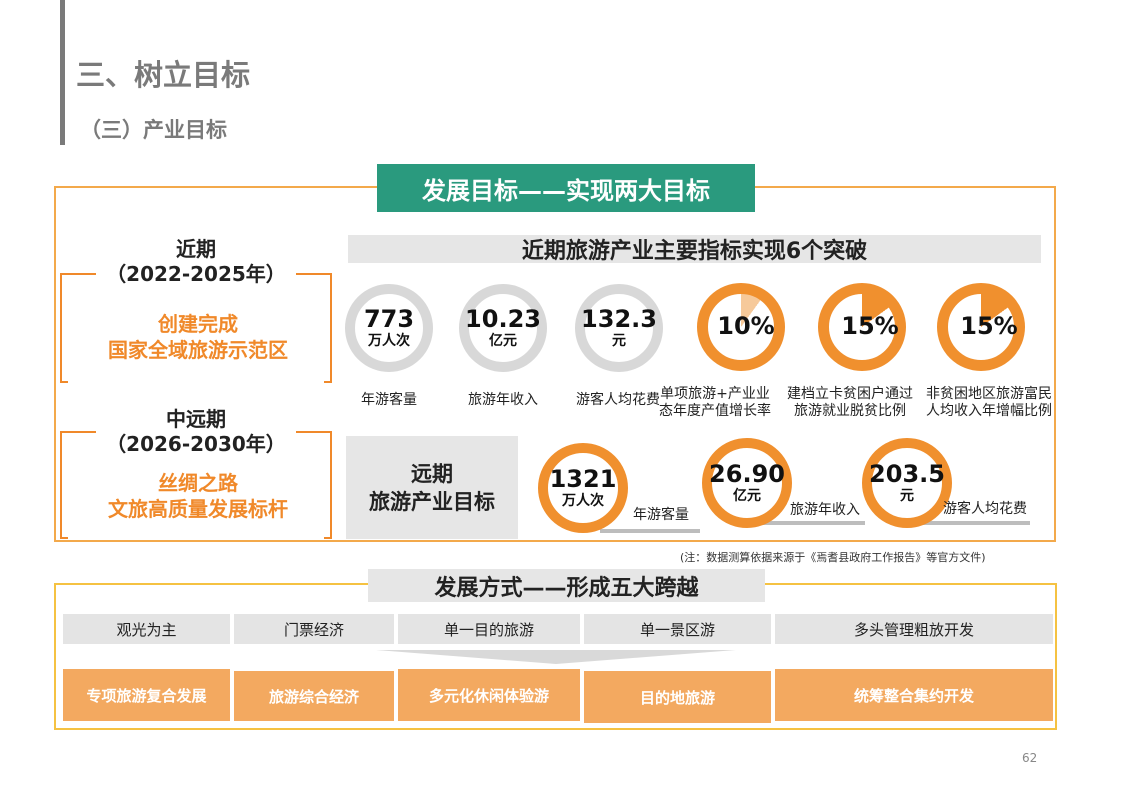 The image size is (1122, 793). What do you see at coordinates (833, 557) in the screenshot?
I see `source-note: (注：数据测算依据来源于《焉耆县政府工作报告》等官方文件)` at bounding box center [833, 557].